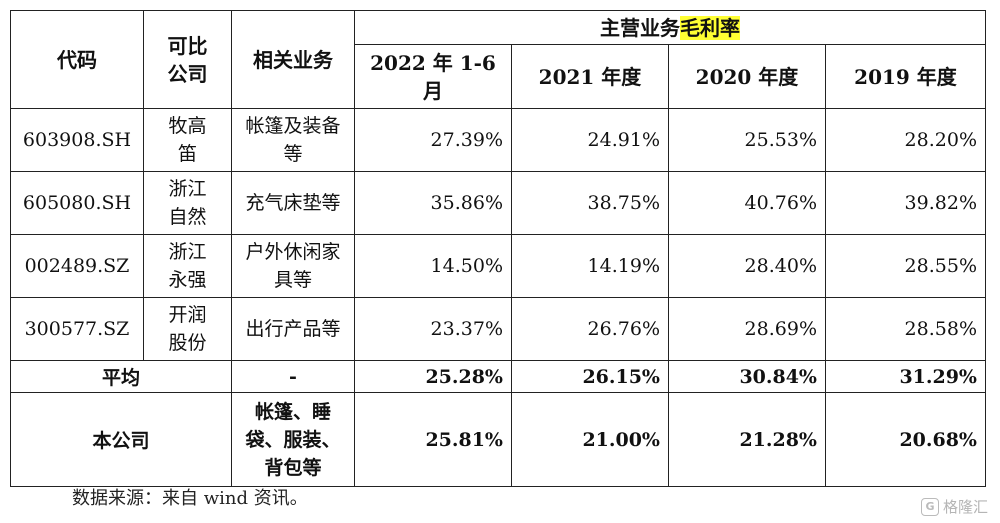 This screenshot has height=523, width=1000. I want to click on row-code: 002489.SZ, so click(77, 266).